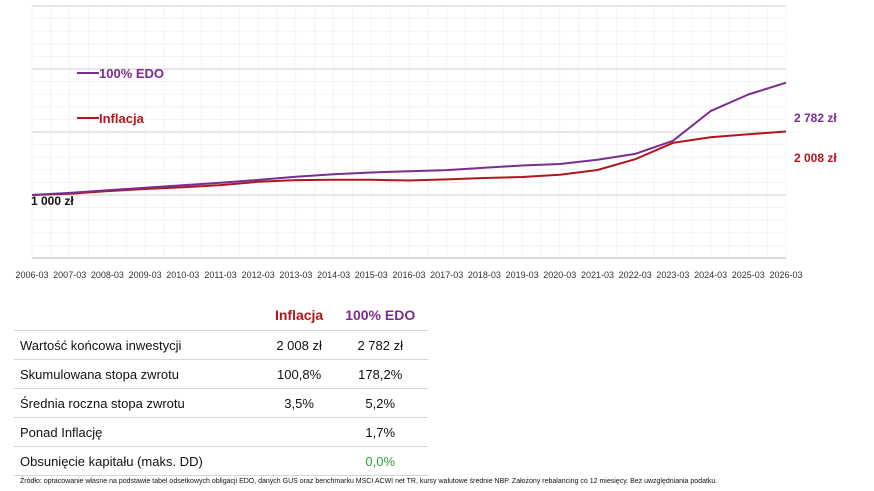 The image size is (874, 491). What do you see at coordinates (380, 461) in the screenshot?
I see `cell-edo-dd: 0,0%` at bounding box center [380, 461].